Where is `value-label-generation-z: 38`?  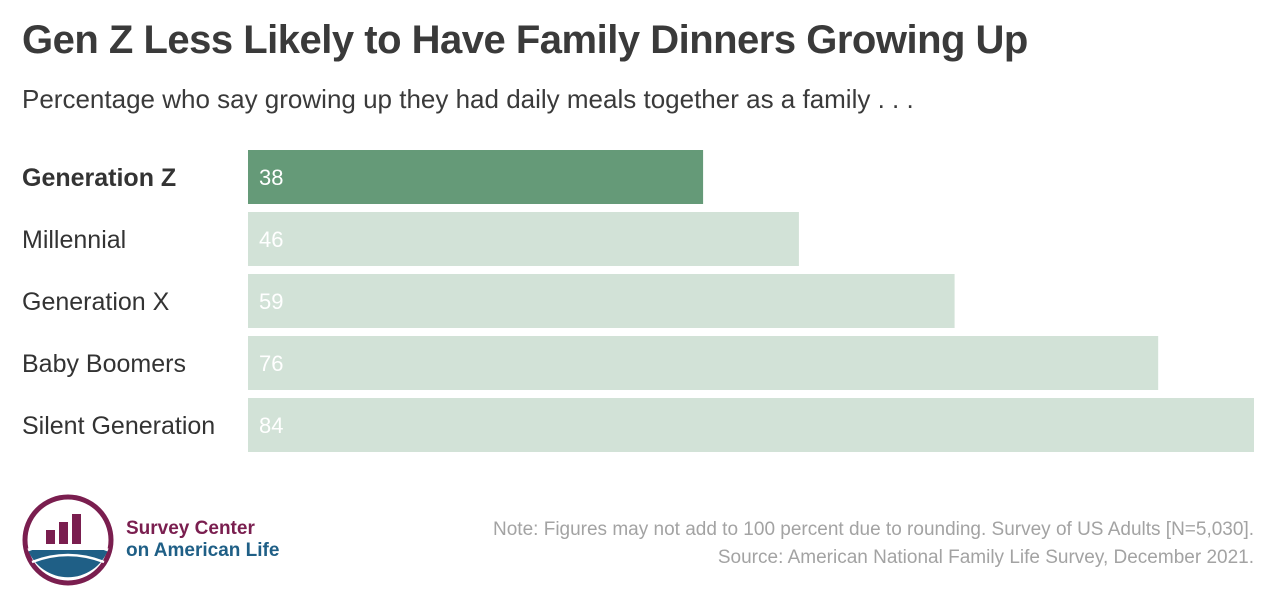 value-label-generation-z: 38 is located at coordinates (271, 177).